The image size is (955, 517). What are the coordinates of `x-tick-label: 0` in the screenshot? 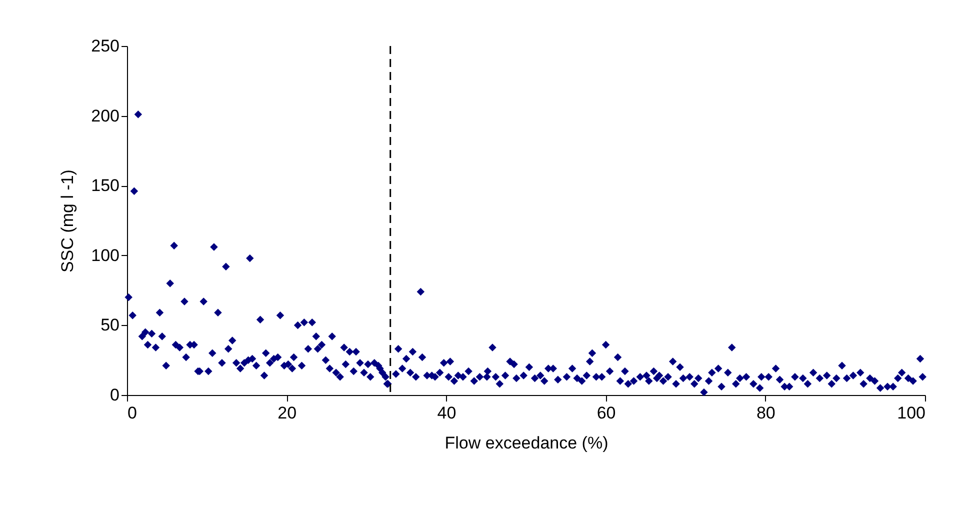 It's located at (132, 413).